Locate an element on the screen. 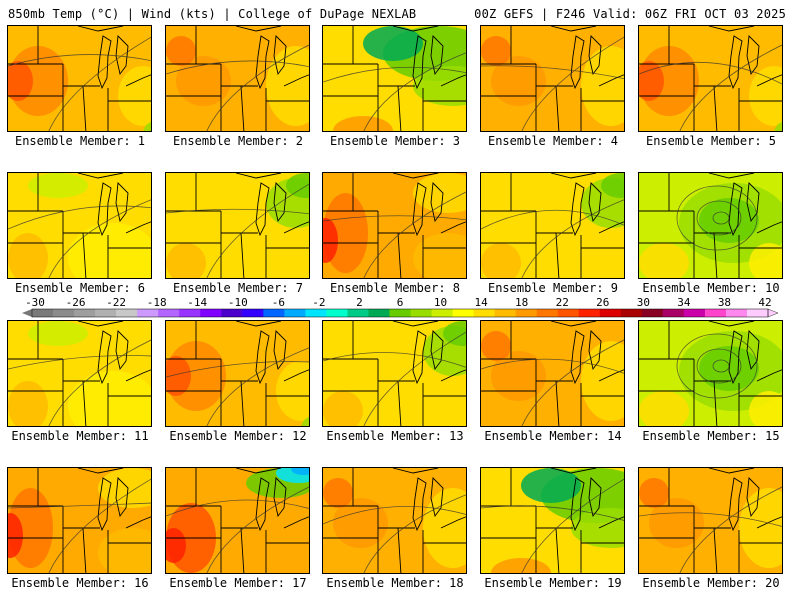 This screenshot has width=800, height=600. ensemble-member-caption: Ensemble Member: 13 is located at coordinates (395, 436).